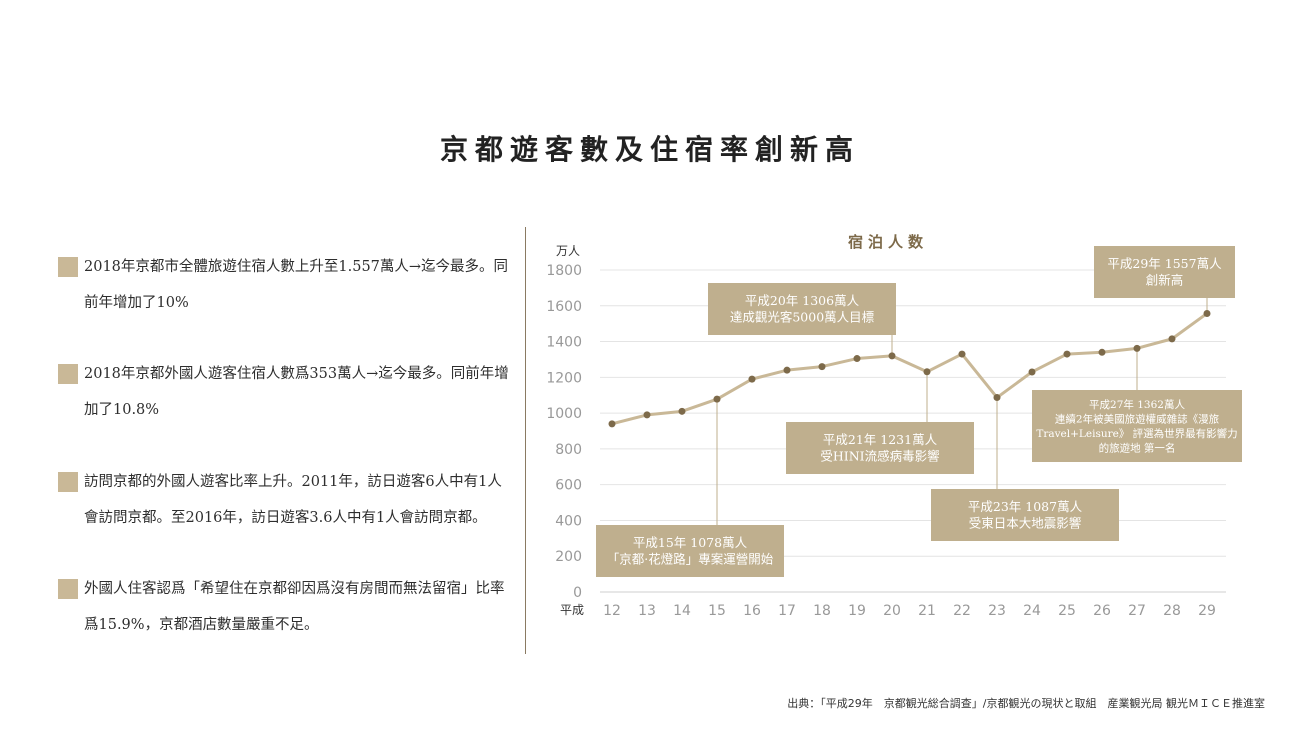 The width and height of the screenshot is (1300, 731). Describe the element at coordinates (649, 149) in the screenshot. I see `page-title: 京都遊客數及住宿率創新高` at that location.